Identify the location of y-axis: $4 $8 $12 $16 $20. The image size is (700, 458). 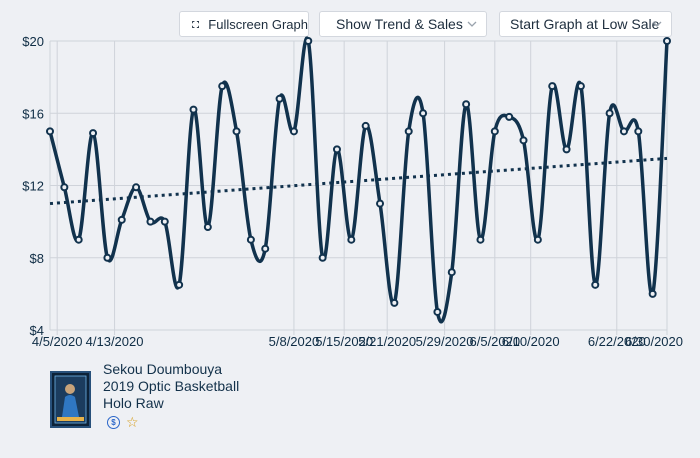
(33, 186).